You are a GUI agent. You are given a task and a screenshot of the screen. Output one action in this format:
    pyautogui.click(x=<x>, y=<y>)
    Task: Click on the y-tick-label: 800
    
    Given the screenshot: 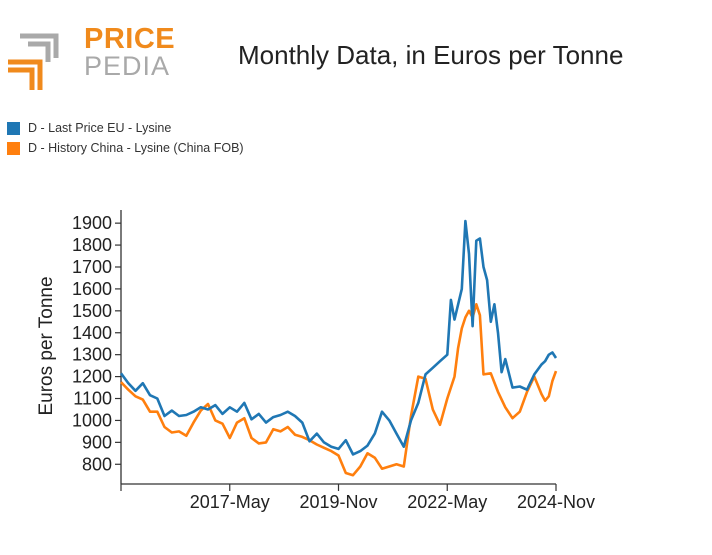 What is the action you would take?
    pyautogui.click(x=97, y=464)
    